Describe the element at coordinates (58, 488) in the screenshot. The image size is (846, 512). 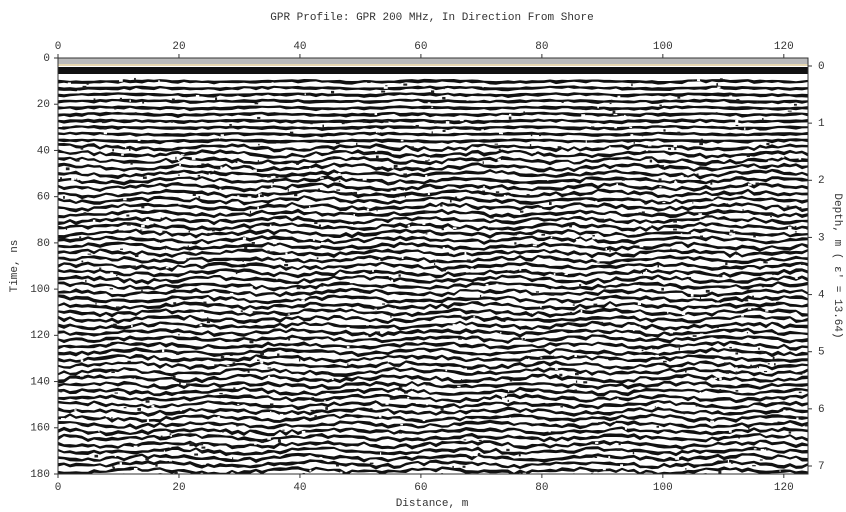
I see `x-tick-label: 0` at that location.